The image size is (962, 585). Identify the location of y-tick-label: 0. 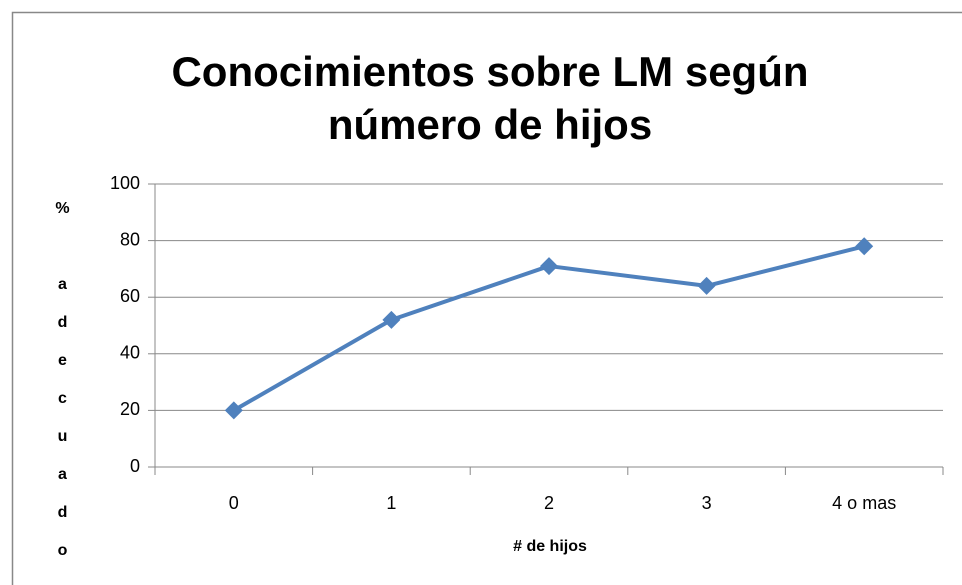
(135, 466).